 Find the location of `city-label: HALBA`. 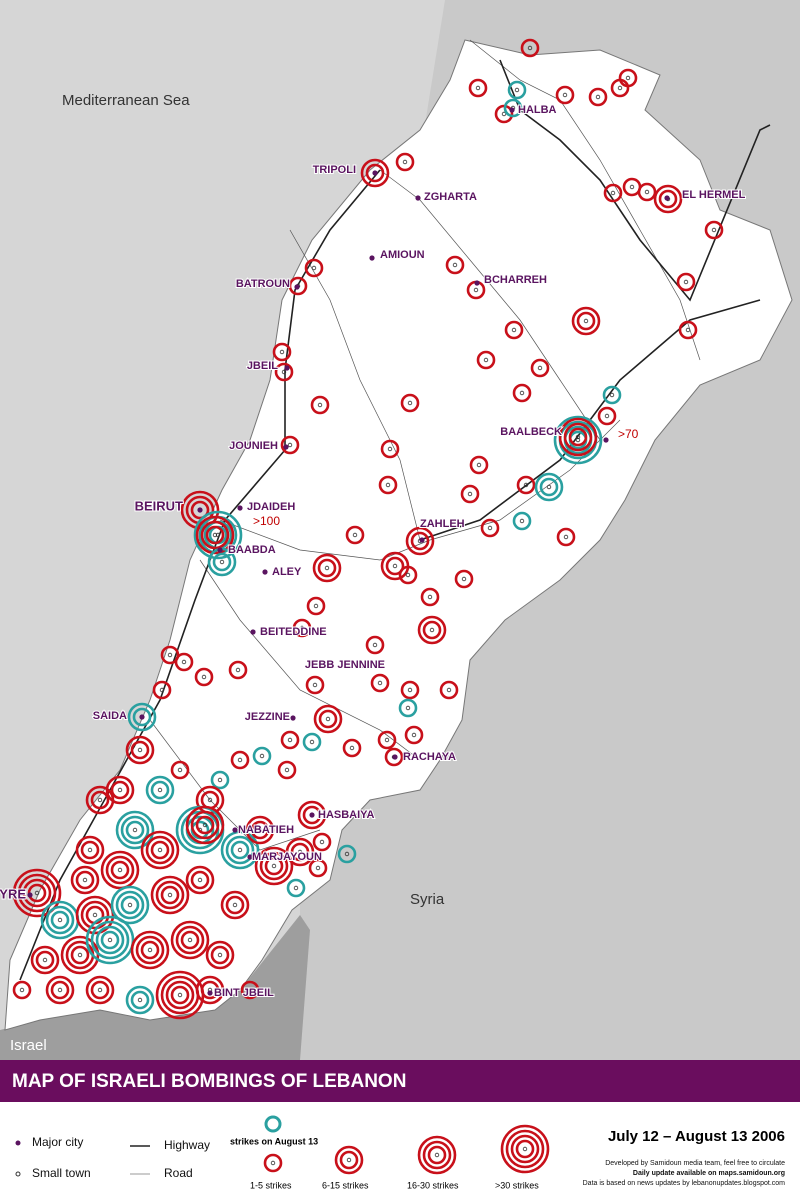

city-label: HALBA is located at coordinates (537, 110).